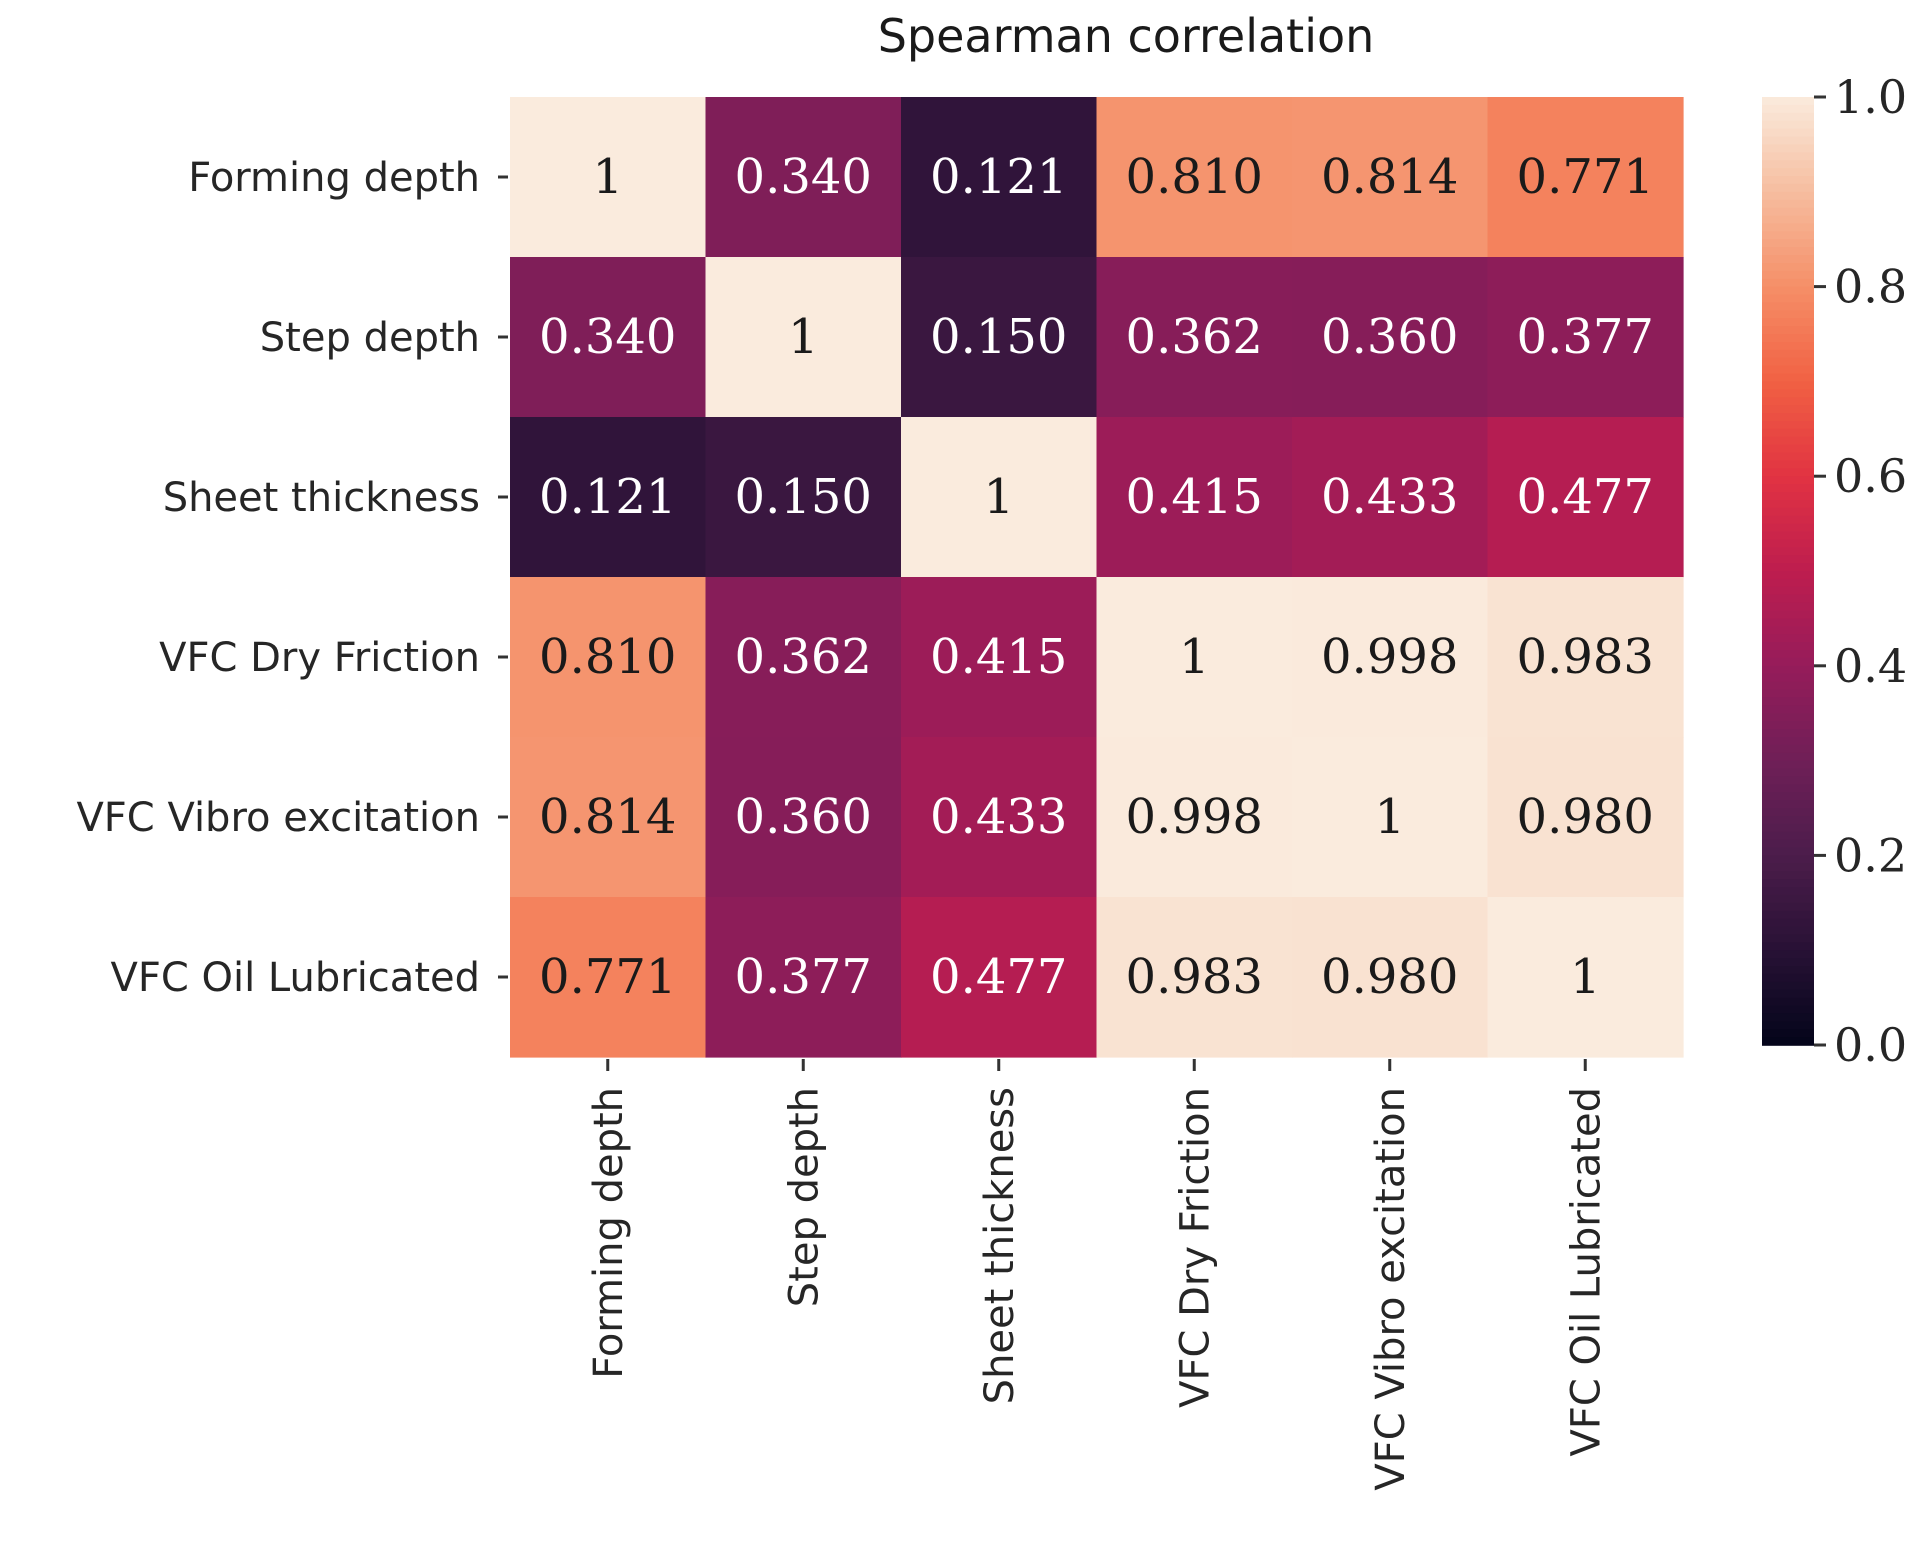  I want to click on cell-value: 0.983, so click(1194, 977).